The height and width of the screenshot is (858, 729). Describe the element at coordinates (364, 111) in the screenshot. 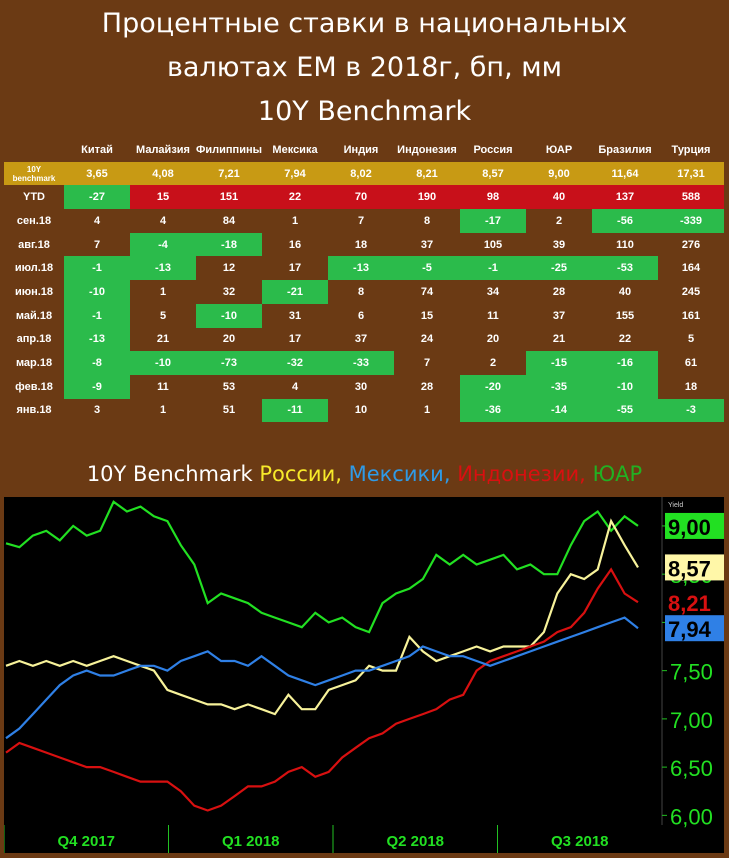

I see `page-title-line-3: 10Y Benchmark` at that location.